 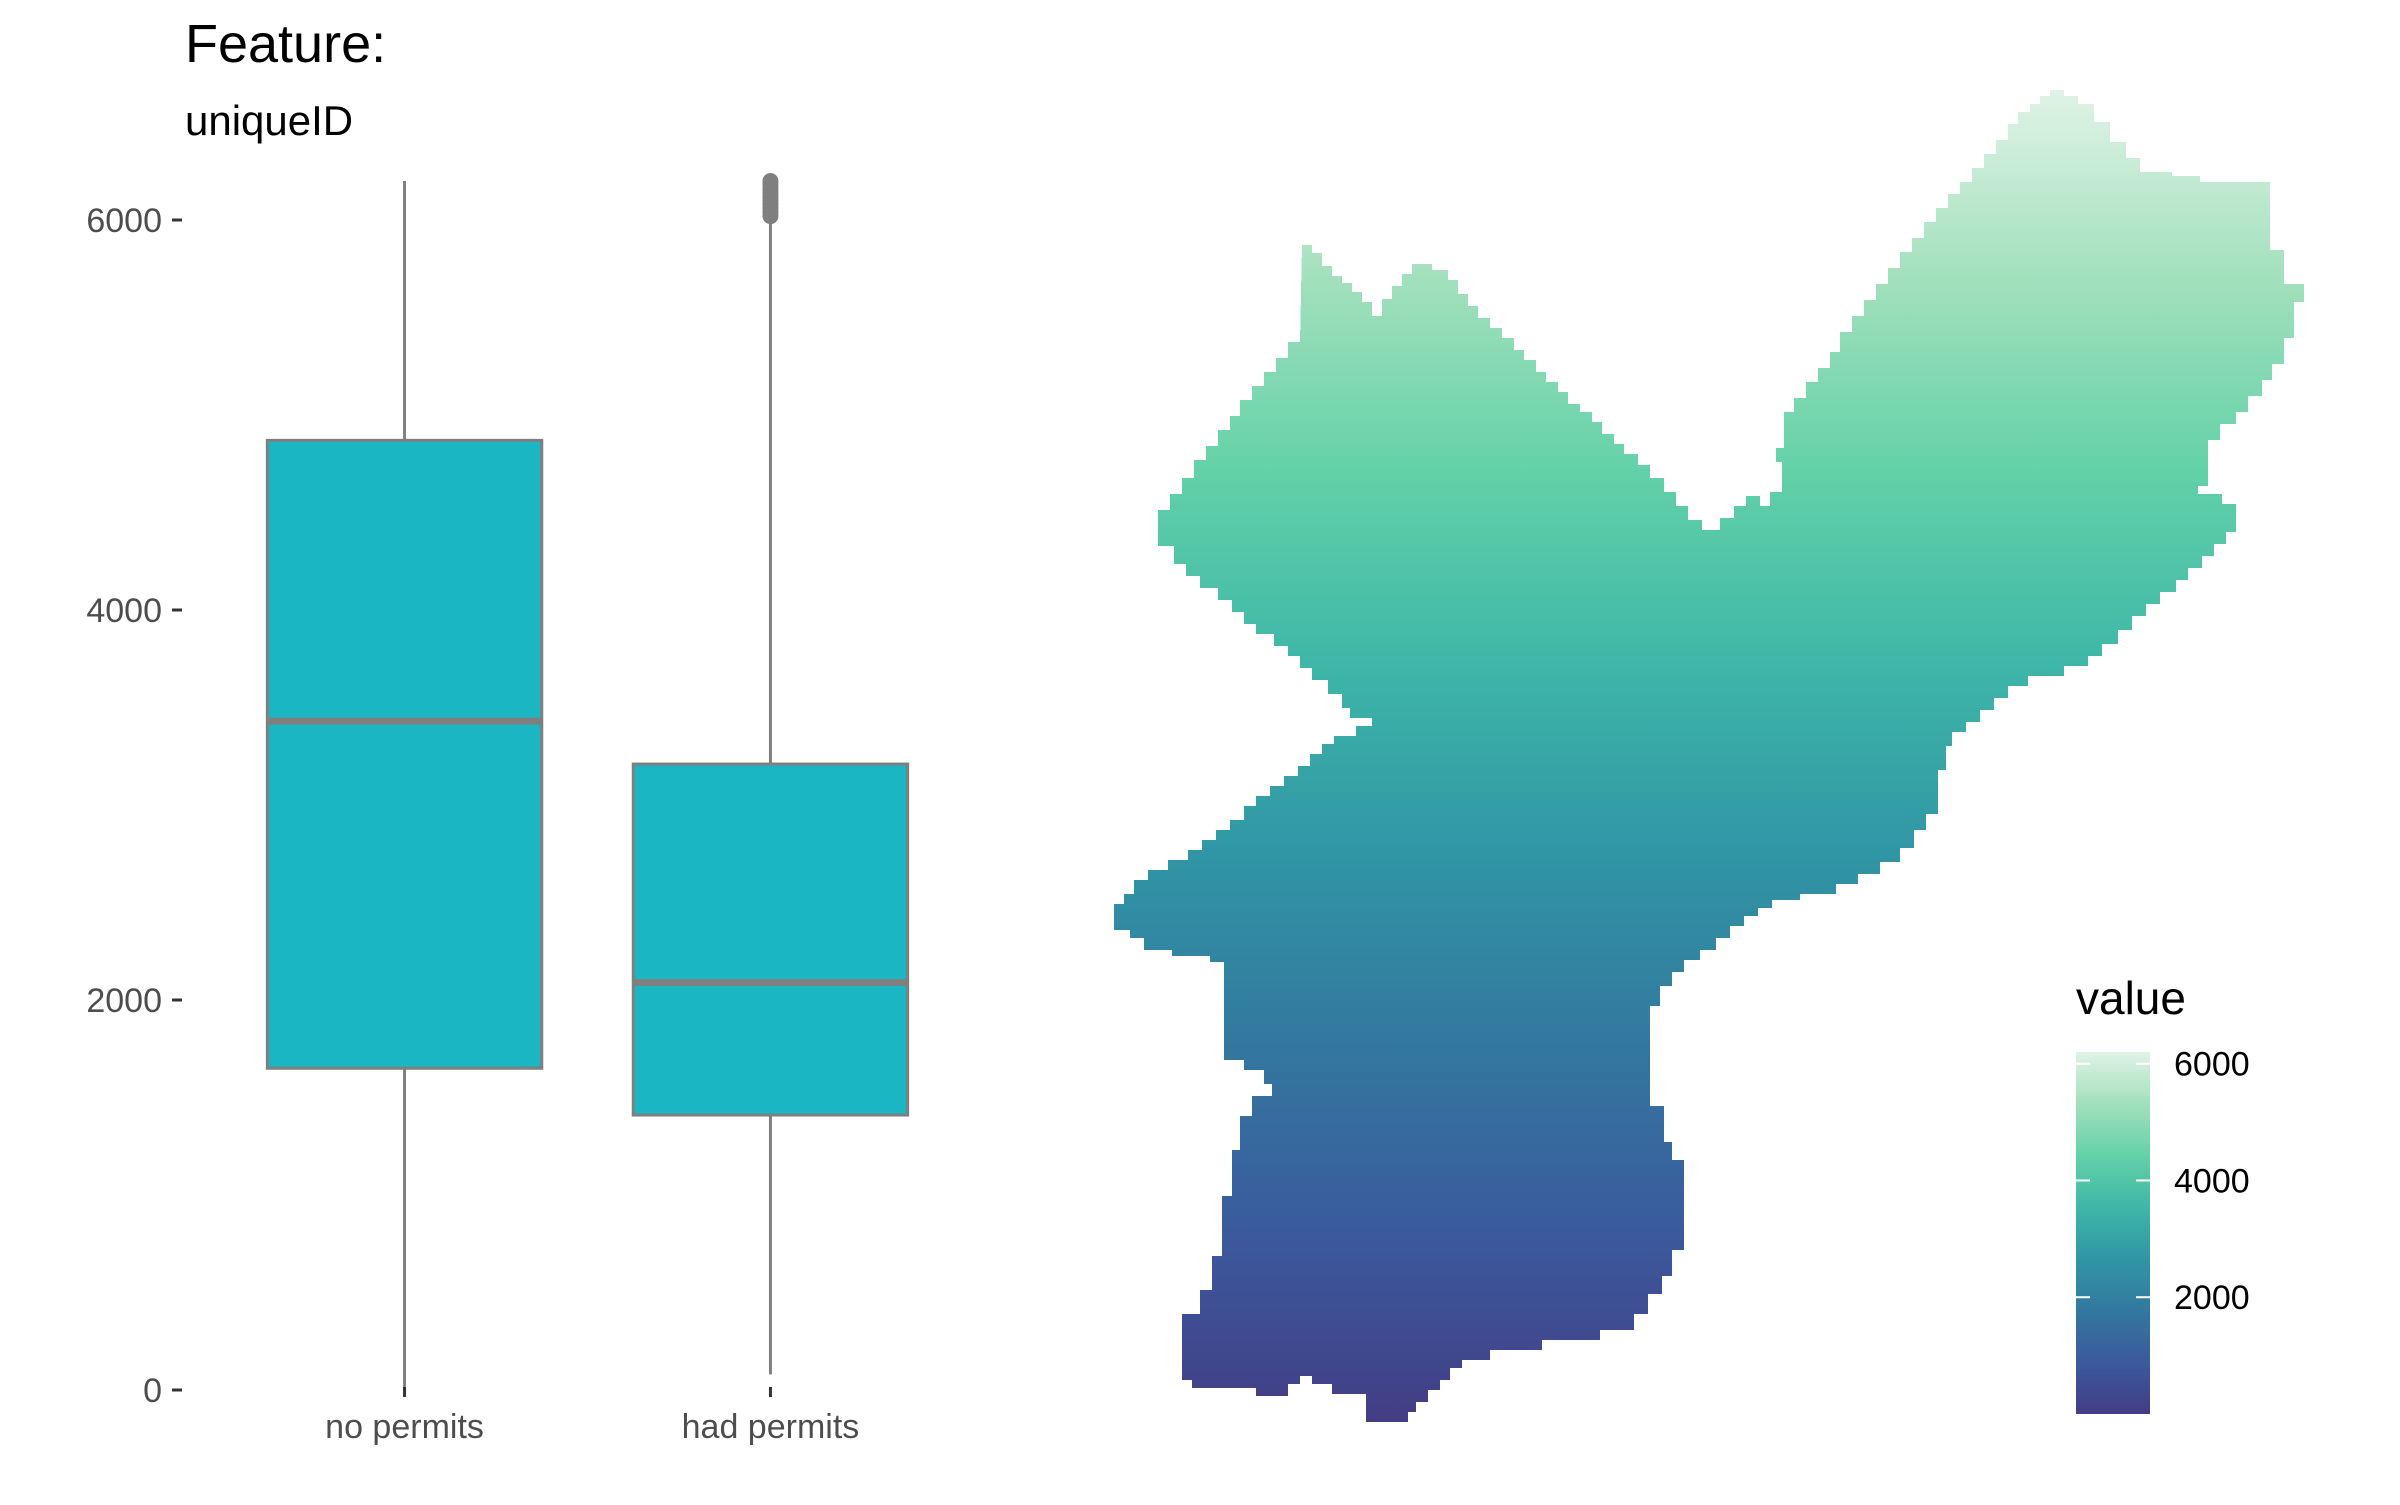 I want to click on box-had-permits, so click(x=770, y=774).